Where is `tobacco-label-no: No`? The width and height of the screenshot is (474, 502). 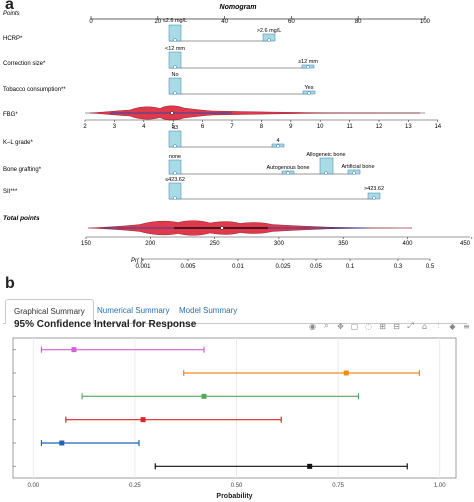
tobacco-label-no: No is located at coordinates (174, 75).